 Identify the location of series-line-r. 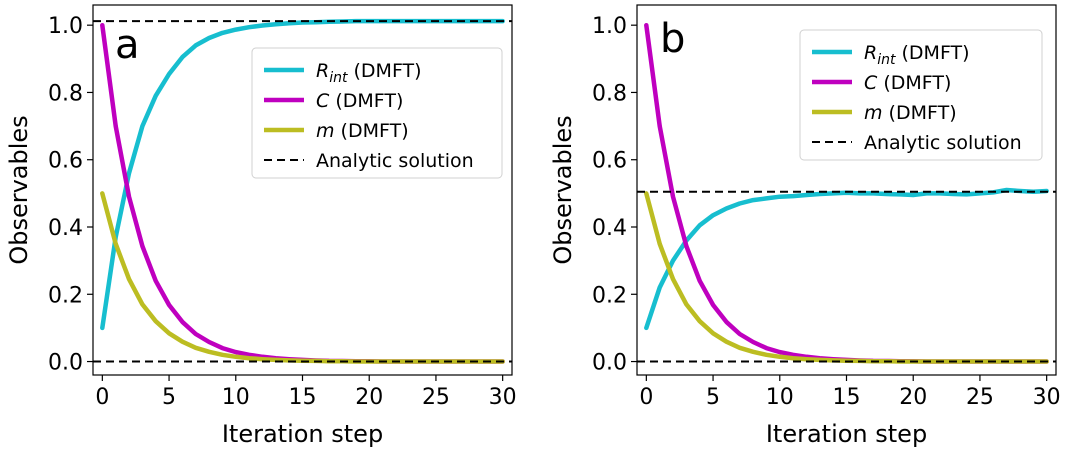
(846, 259).